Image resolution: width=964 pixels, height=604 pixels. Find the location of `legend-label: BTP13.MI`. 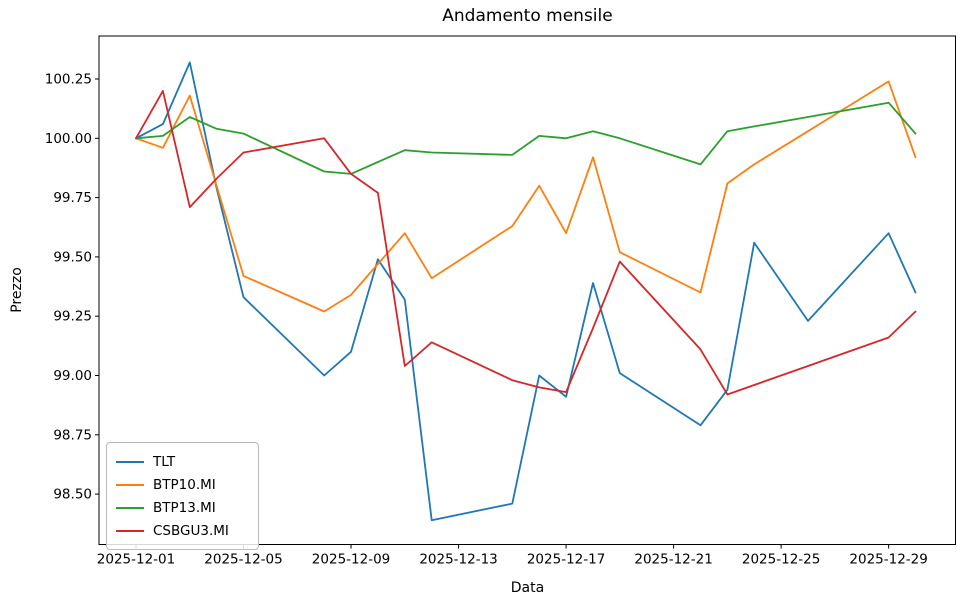

legend-label: BTP13.MI is located at coordinates (184, 507).